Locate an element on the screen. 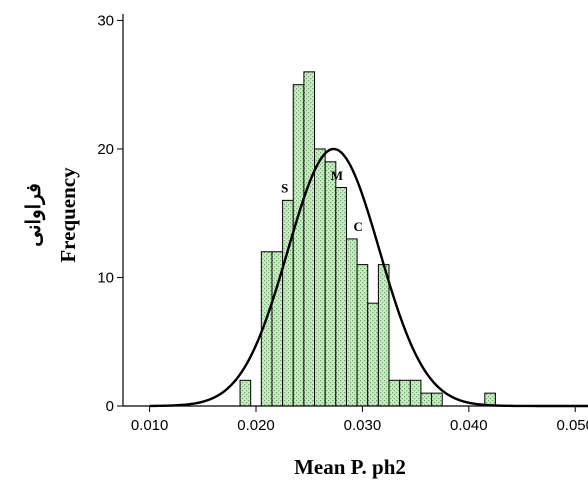 The image size is (588, 484). annotation-label: C is located at coordinates (357, 226).